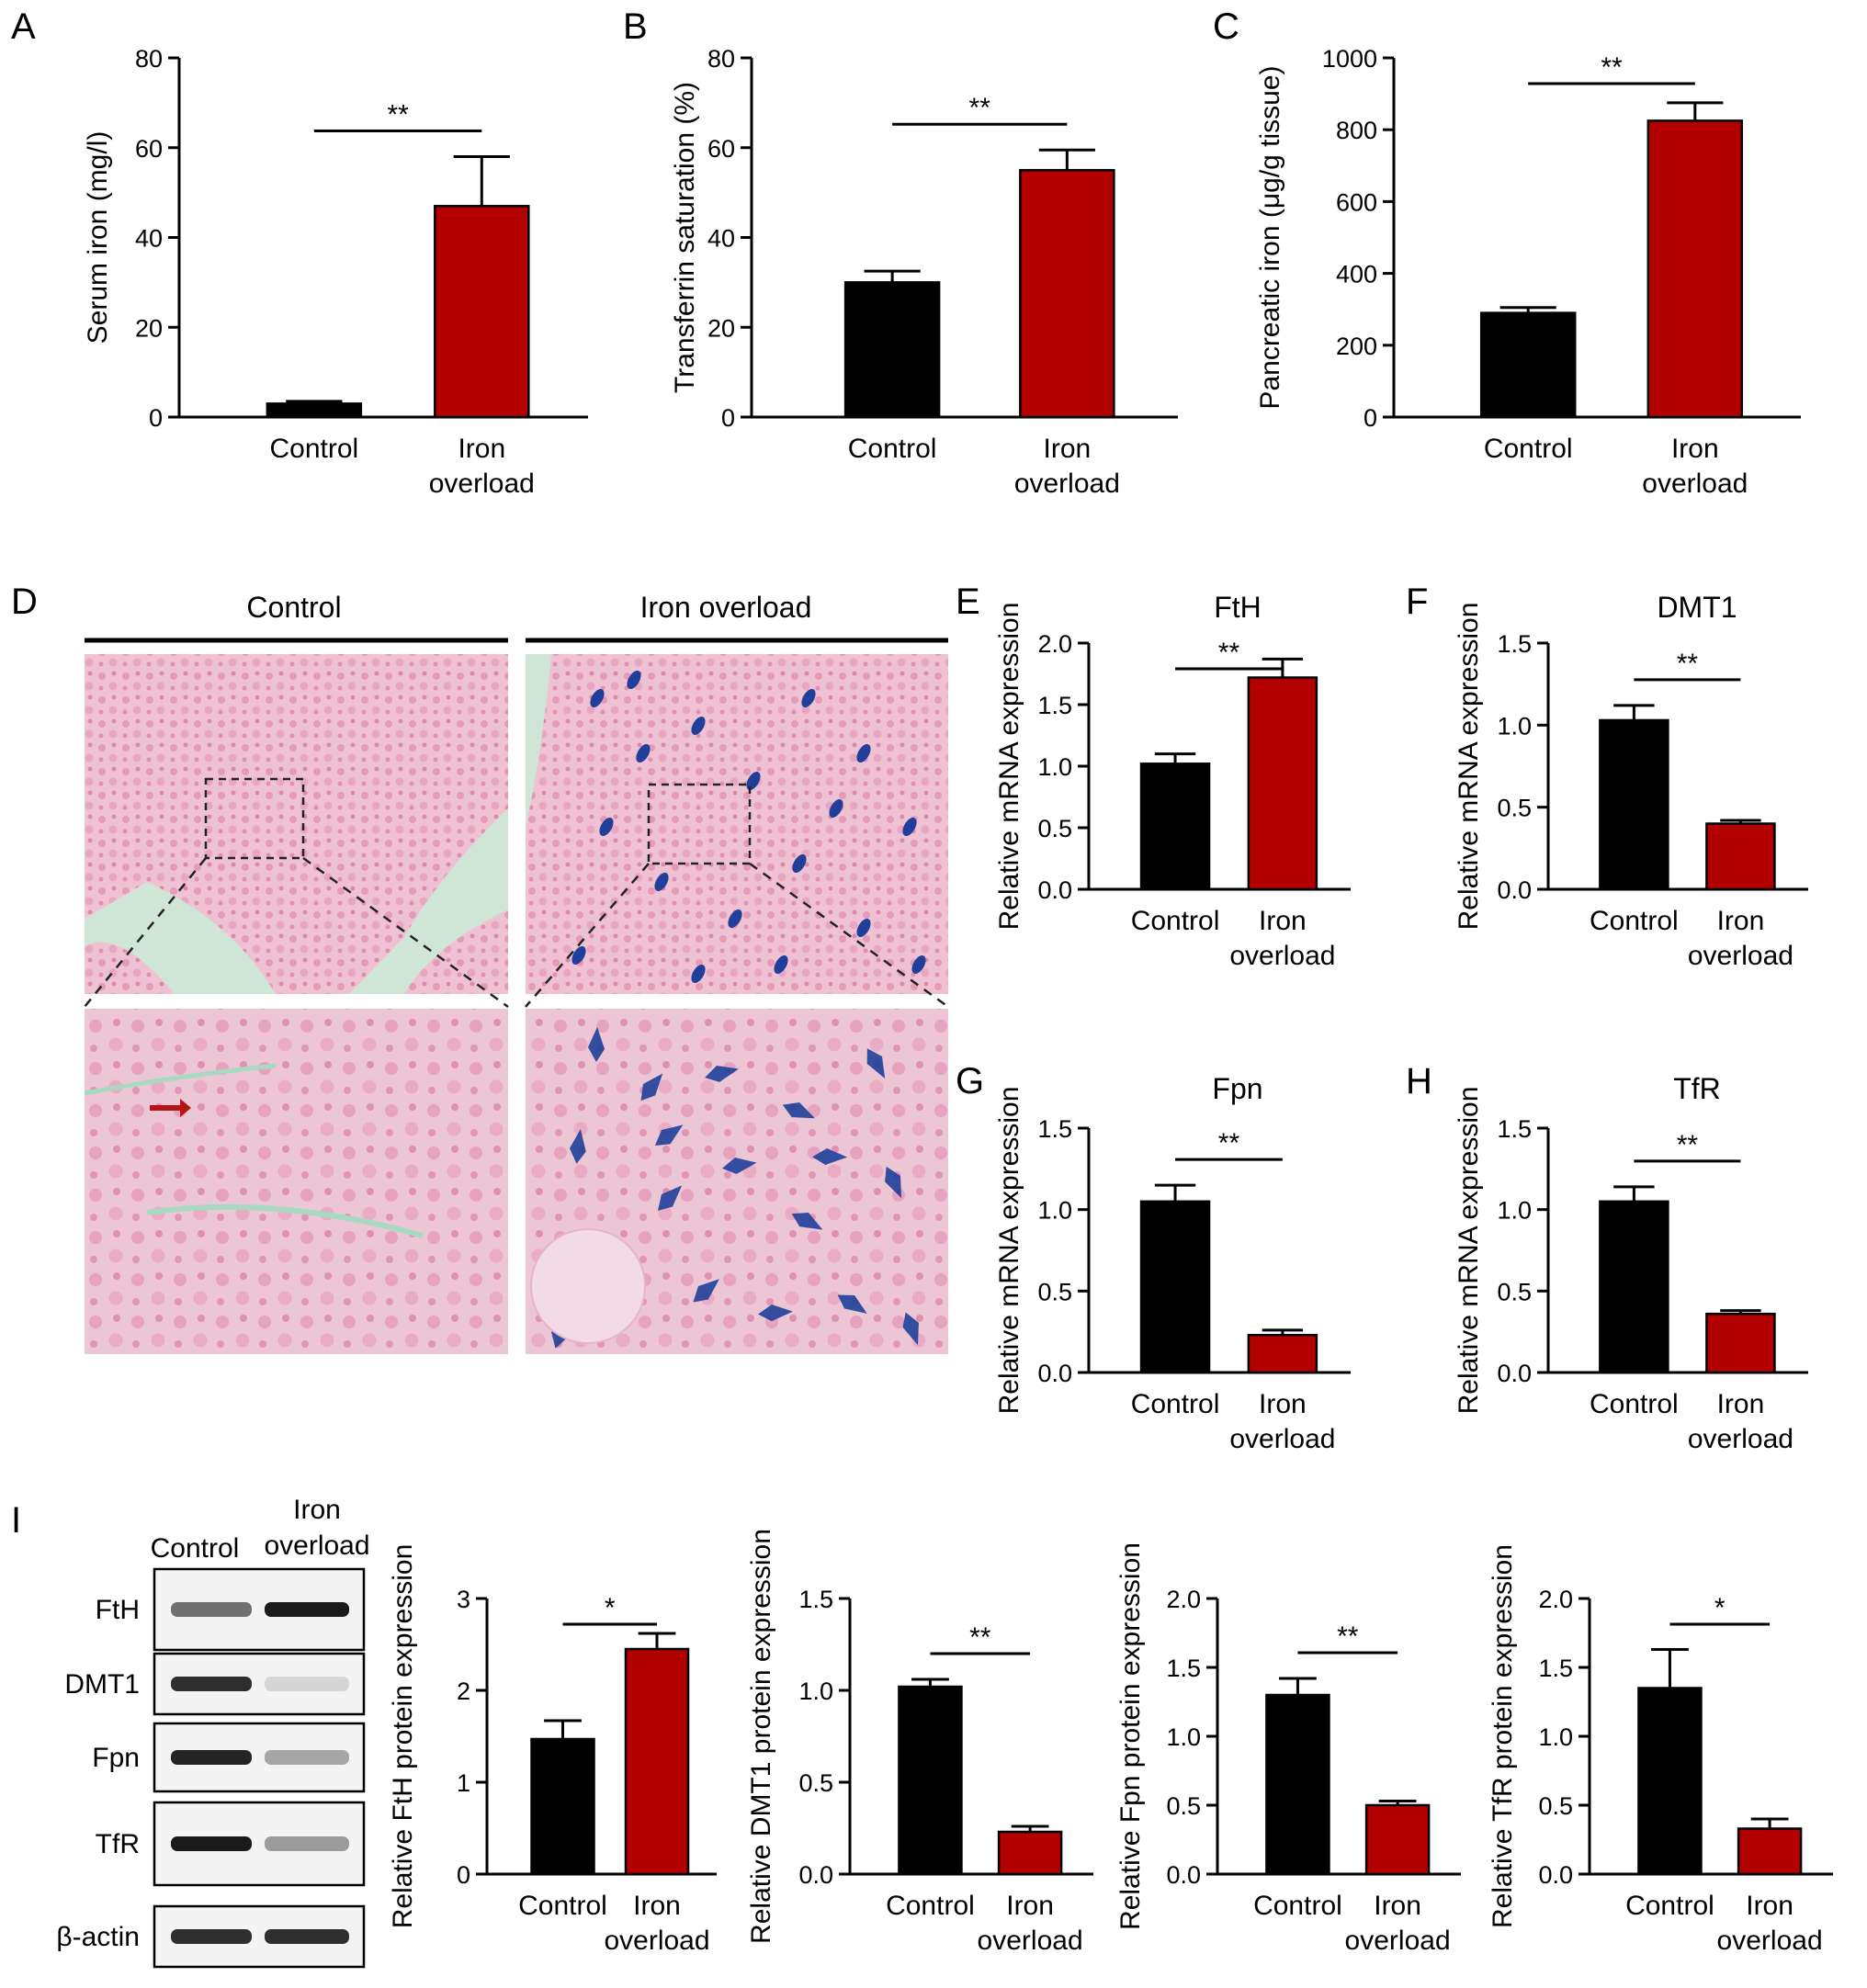 The height and width of the screenshot is (1988, 1867). I want to click on y-tick-label: 800, so click(1357, 130).